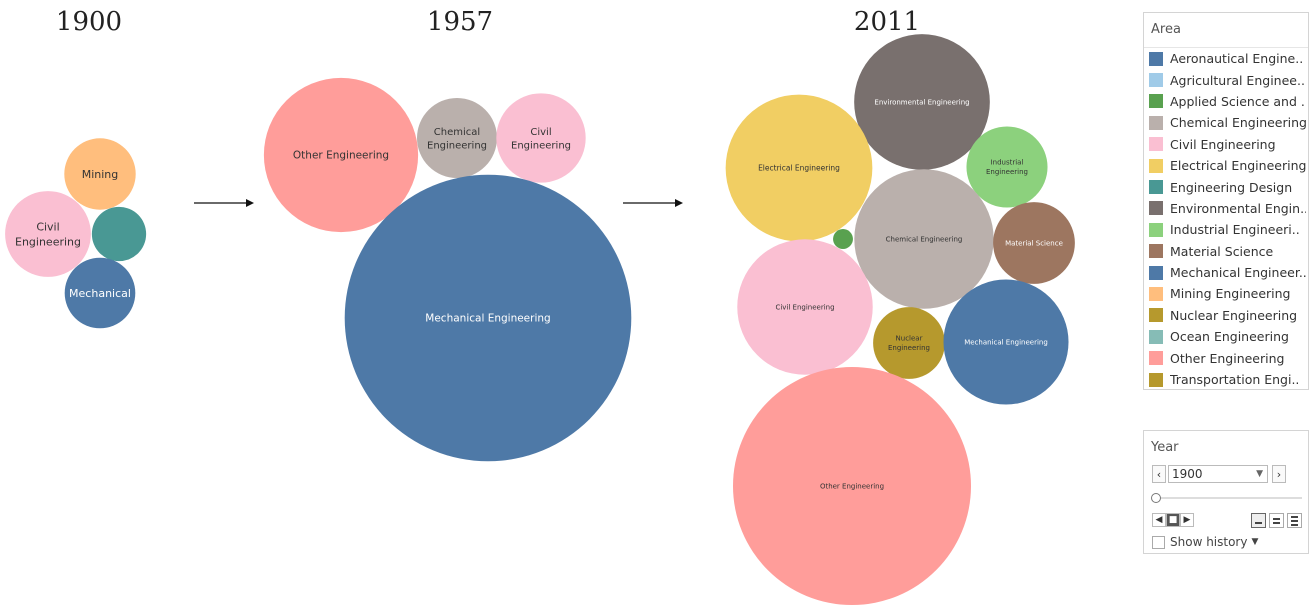 This screenshot has height=610, width=1316. I want to click on legend-label: Other Engineering, so click(1227, 358).